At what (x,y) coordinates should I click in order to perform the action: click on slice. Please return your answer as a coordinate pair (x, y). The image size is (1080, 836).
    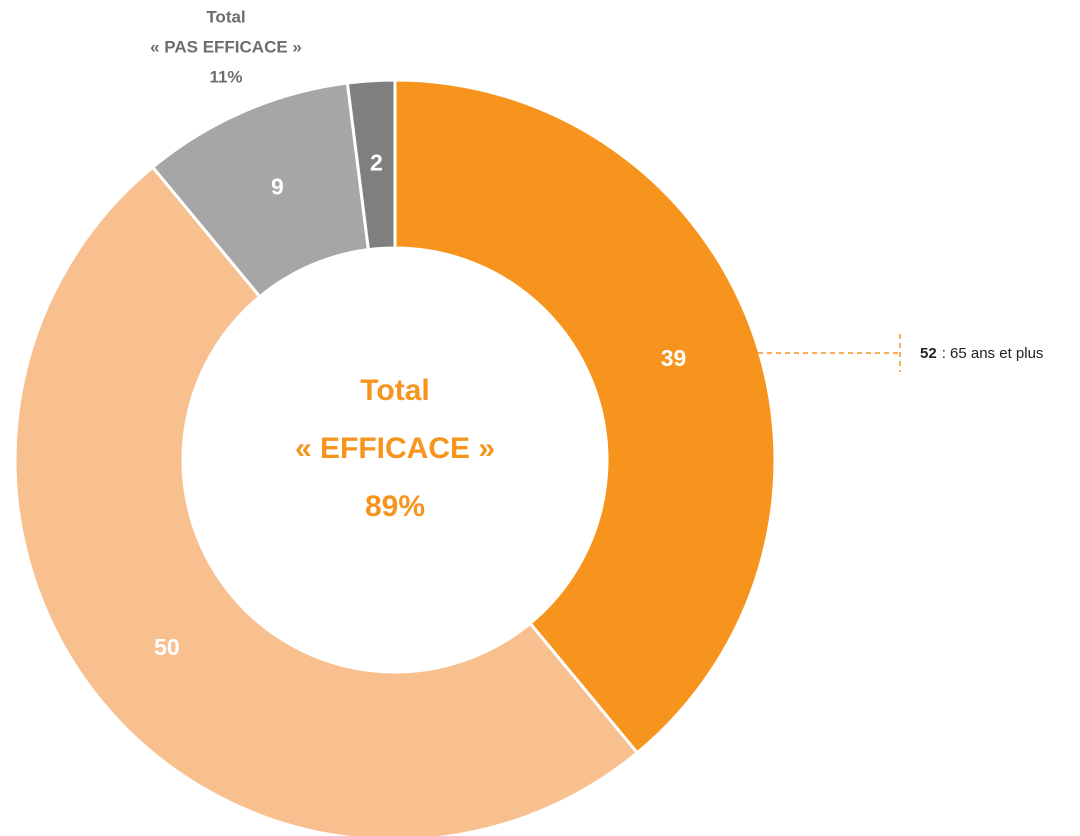
    Looking at the image, I should click on (371, 165).